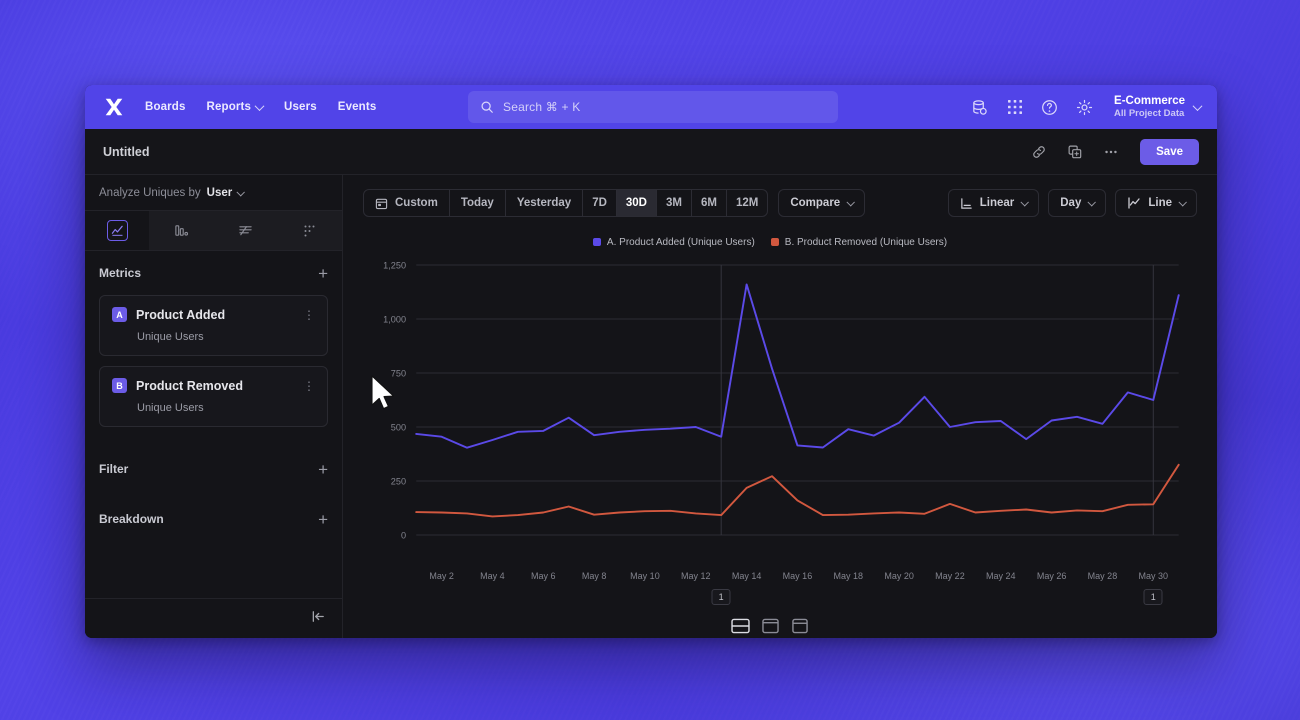  Describe the element at coordinates (997, 203) in the screenshot. I see `scale-label: Linear` at that location.